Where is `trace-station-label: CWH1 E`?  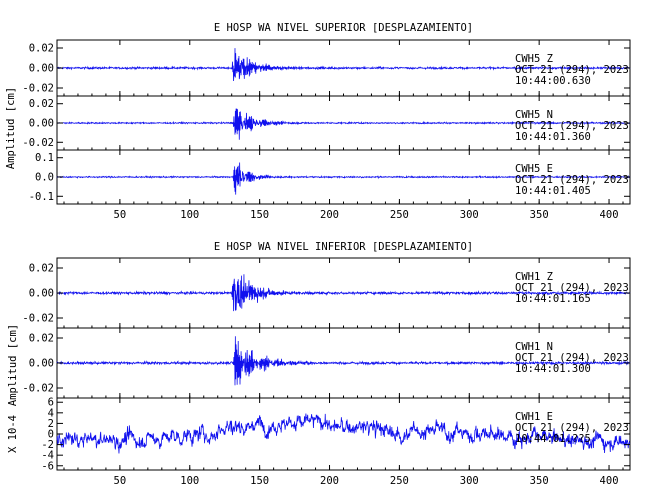 trace-station-label: CWH1 E is located at coordinates (534, 417).